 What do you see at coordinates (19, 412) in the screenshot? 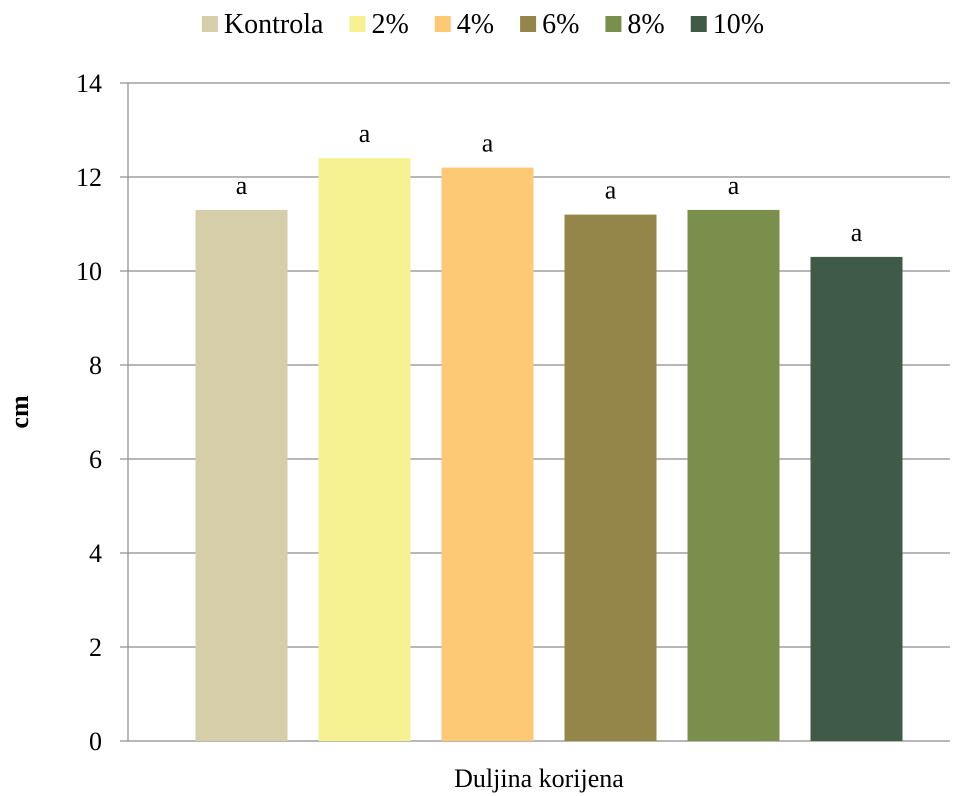
I see `y-axis-label: cm` at bounding box center [19, 412].